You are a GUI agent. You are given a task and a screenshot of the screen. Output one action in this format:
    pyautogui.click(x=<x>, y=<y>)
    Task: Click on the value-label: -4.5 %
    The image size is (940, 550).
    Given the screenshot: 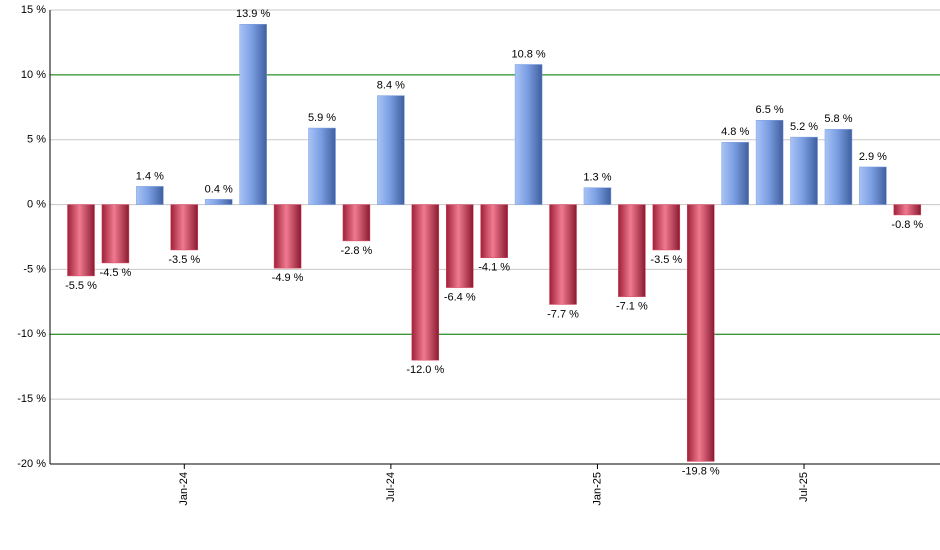 What is the action you would take?
    pyautogui.click(x=116, y=273)
    